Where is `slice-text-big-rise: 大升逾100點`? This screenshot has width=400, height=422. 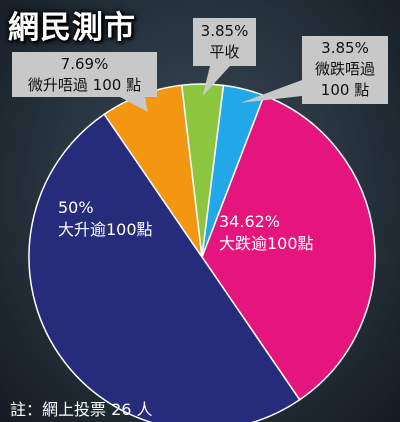 slice-text-big-rise: 大升逾100點 is located at coordinates (105, 229).